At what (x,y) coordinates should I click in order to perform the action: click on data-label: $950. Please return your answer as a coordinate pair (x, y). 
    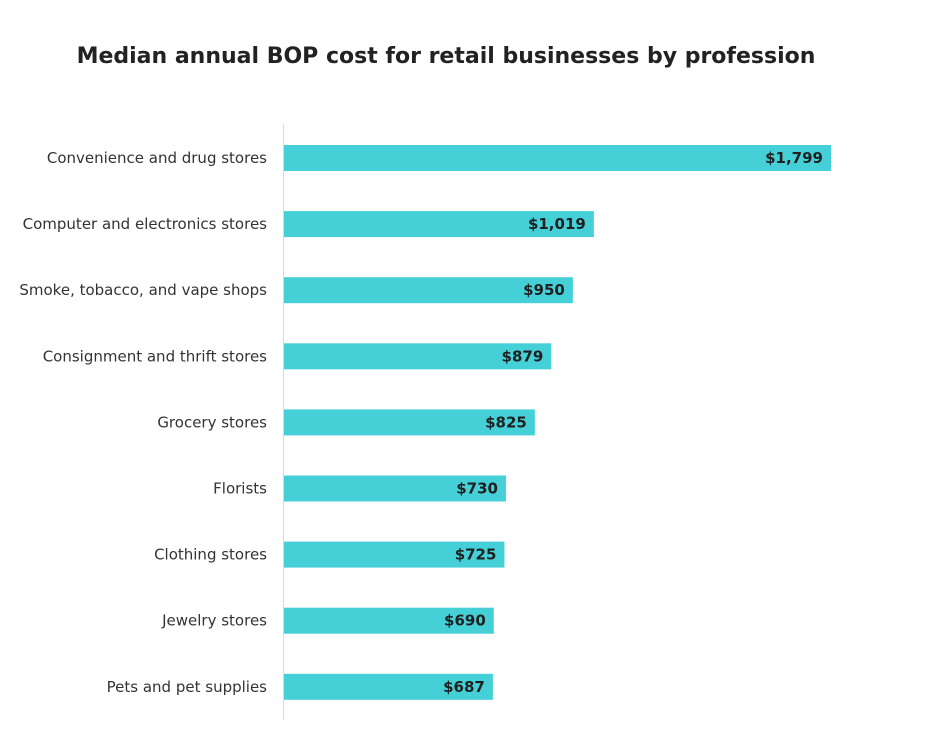
    Looking at the image, I should click on (544, 290).